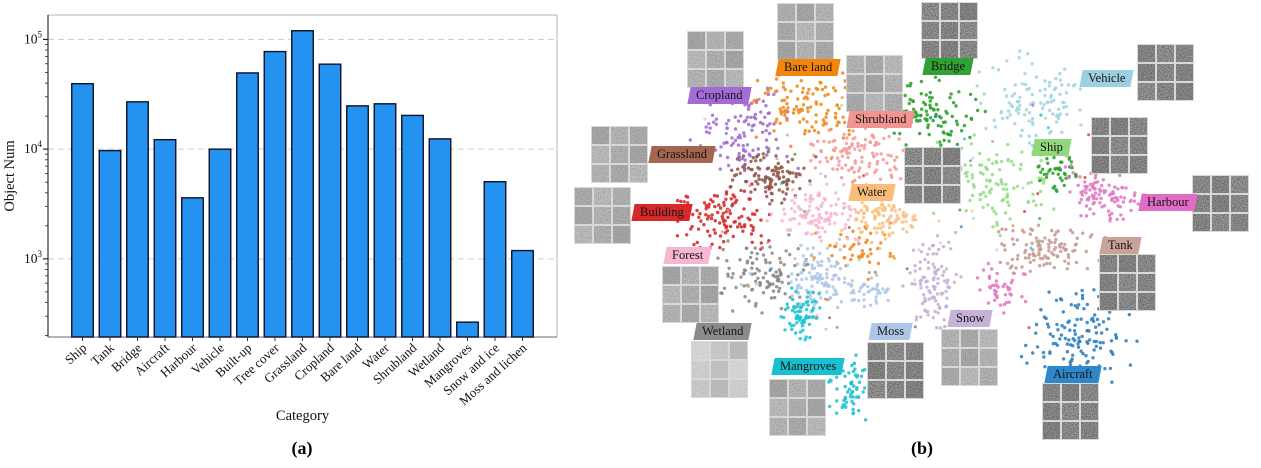 The image size is (1261, 468). Describe the element at coordinates (302, 448) in the screenshot. I see `caption-a: (a)` at that location.